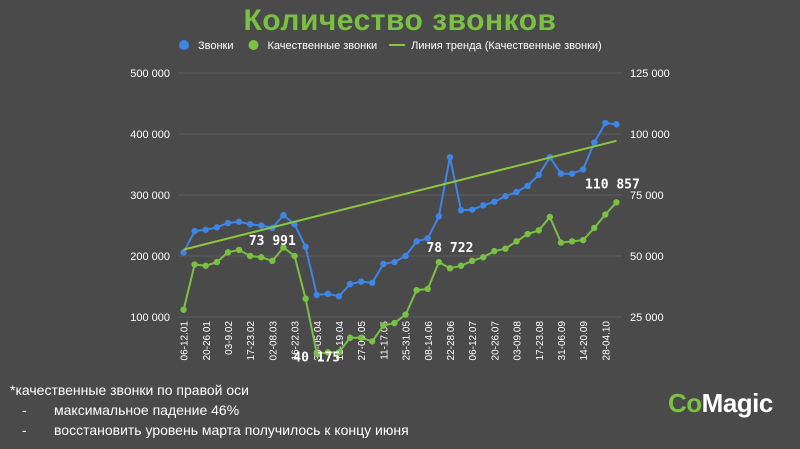 This screenshot has width=800, height=449. Describe the element at coordinates (720, 403) in the screenshot. I see `comagic-logo: CoMagic` at that location.